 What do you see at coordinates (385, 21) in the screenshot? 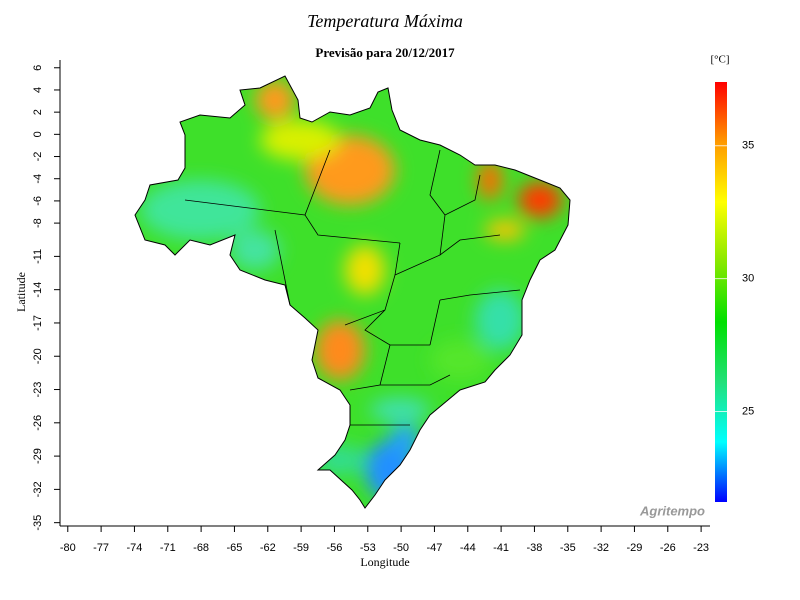
I see `map-title: Temperatura Máxima` at bounding box center [385, 21].